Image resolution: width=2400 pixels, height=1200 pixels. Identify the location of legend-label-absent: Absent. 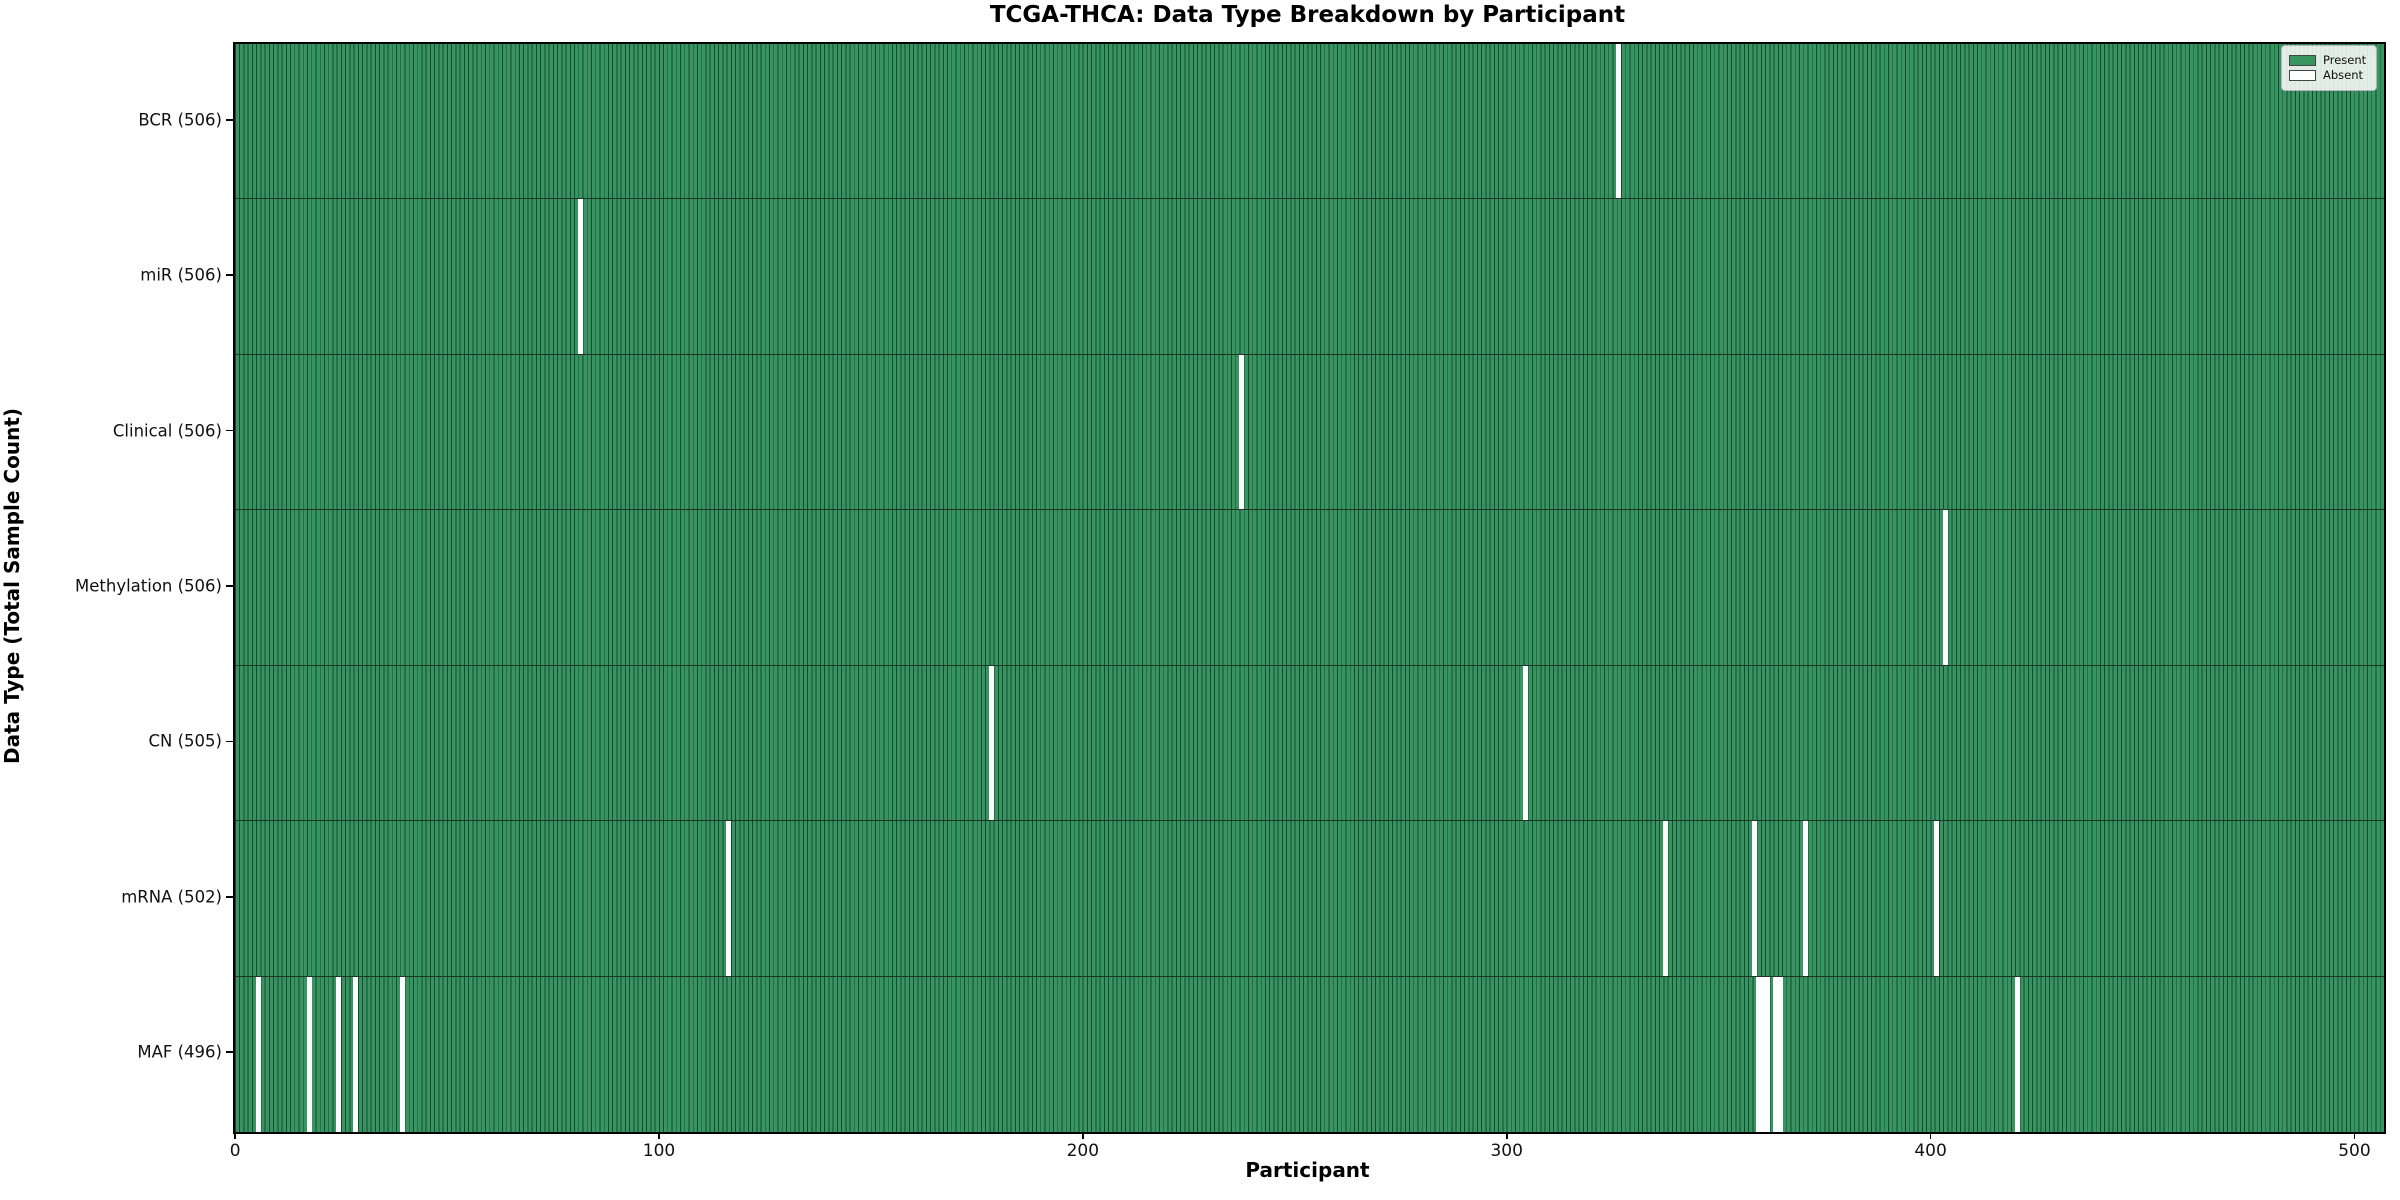
(2343, 75).